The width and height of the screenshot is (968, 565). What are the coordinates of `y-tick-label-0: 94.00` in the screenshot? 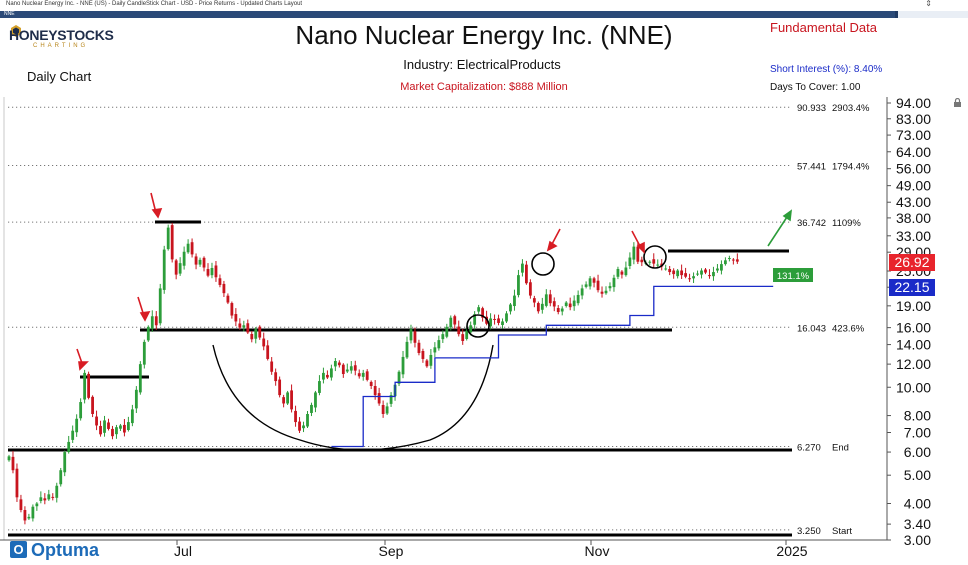 It's located at (913, 103).